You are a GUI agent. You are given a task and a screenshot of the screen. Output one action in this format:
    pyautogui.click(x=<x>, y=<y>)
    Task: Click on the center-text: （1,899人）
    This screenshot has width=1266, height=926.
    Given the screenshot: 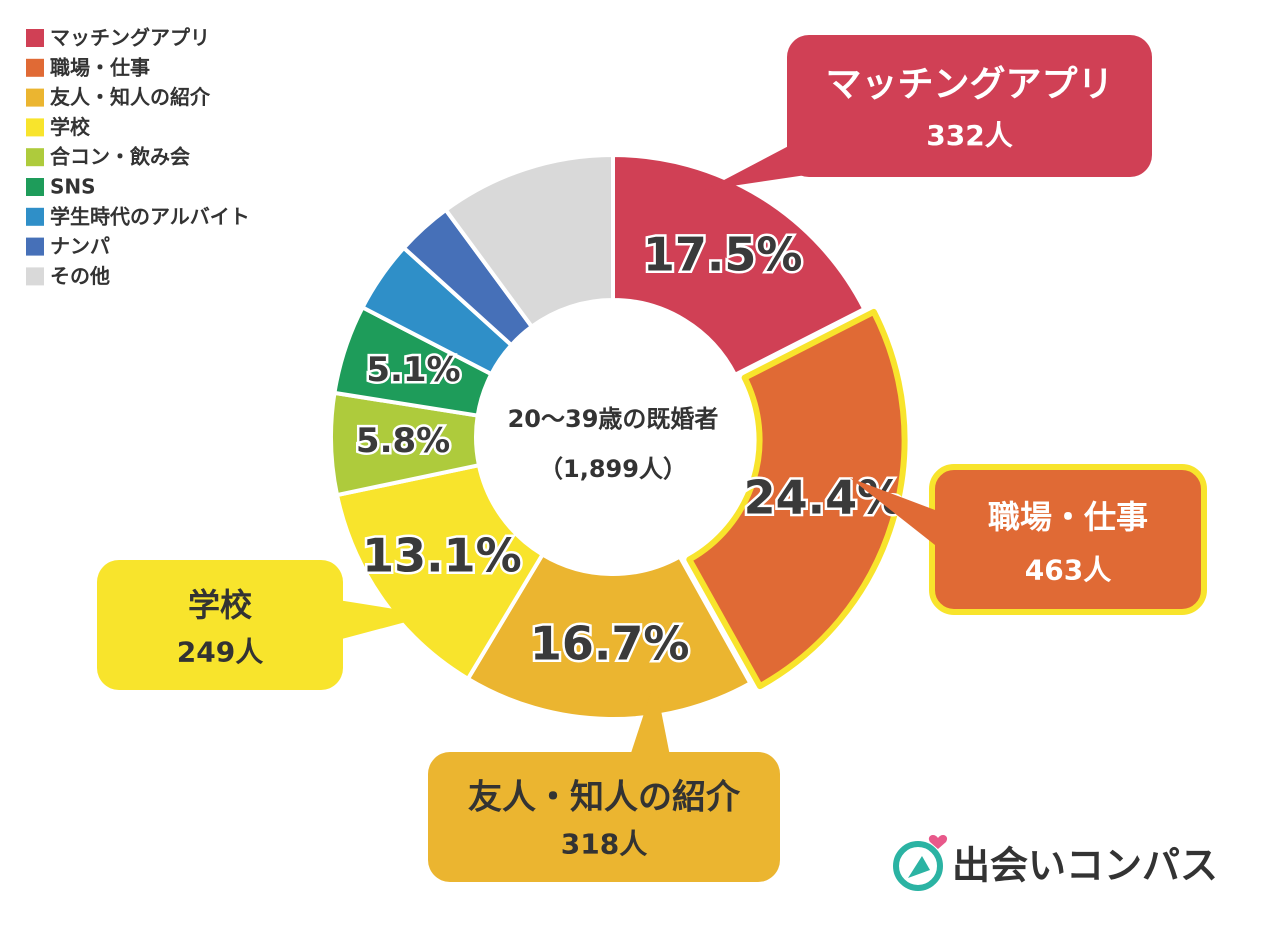 What is the action you would take?
    pyautogui.click(x=613, y=469)
    